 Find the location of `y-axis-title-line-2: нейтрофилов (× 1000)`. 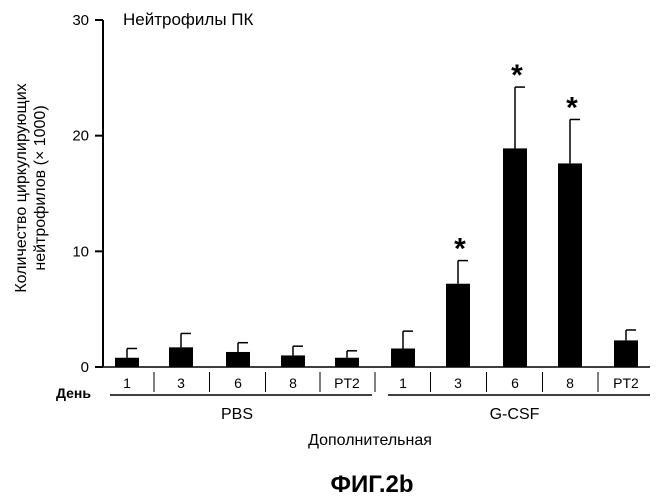

y-axis-title-line-2: нейтрофилов (× 1000) is located at coordinates (40, 187).